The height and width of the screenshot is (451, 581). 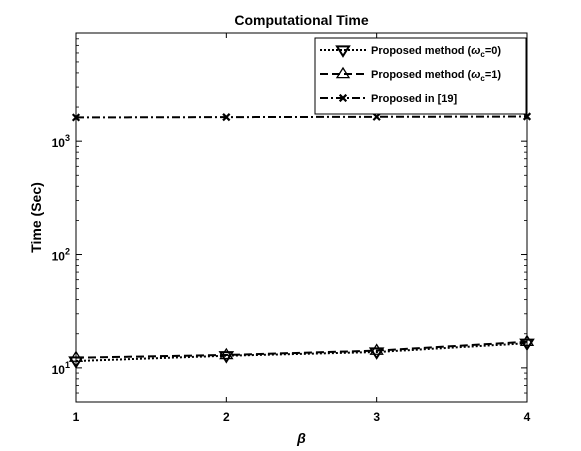 I want to click on x-tick-label: 3, so click(x=376, y=417).